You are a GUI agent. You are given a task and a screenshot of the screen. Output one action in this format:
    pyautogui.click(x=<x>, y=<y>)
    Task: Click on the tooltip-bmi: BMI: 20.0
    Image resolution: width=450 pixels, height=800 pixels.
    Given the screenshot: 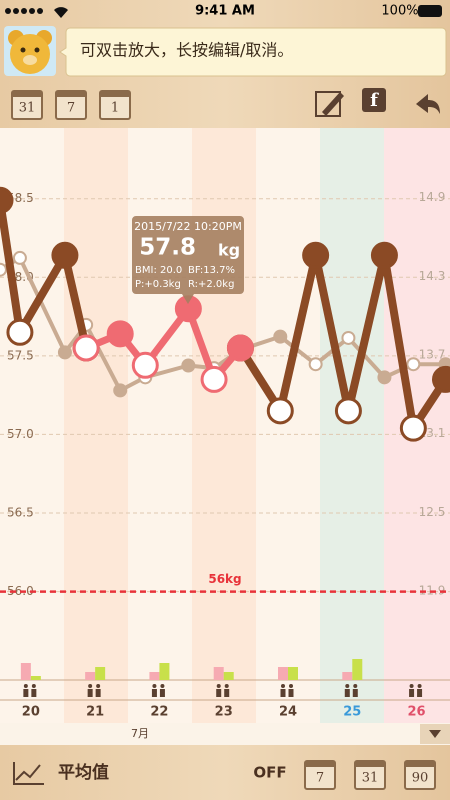 What is the action you would take?
    pyautogui.click(x=158, y=270)
    